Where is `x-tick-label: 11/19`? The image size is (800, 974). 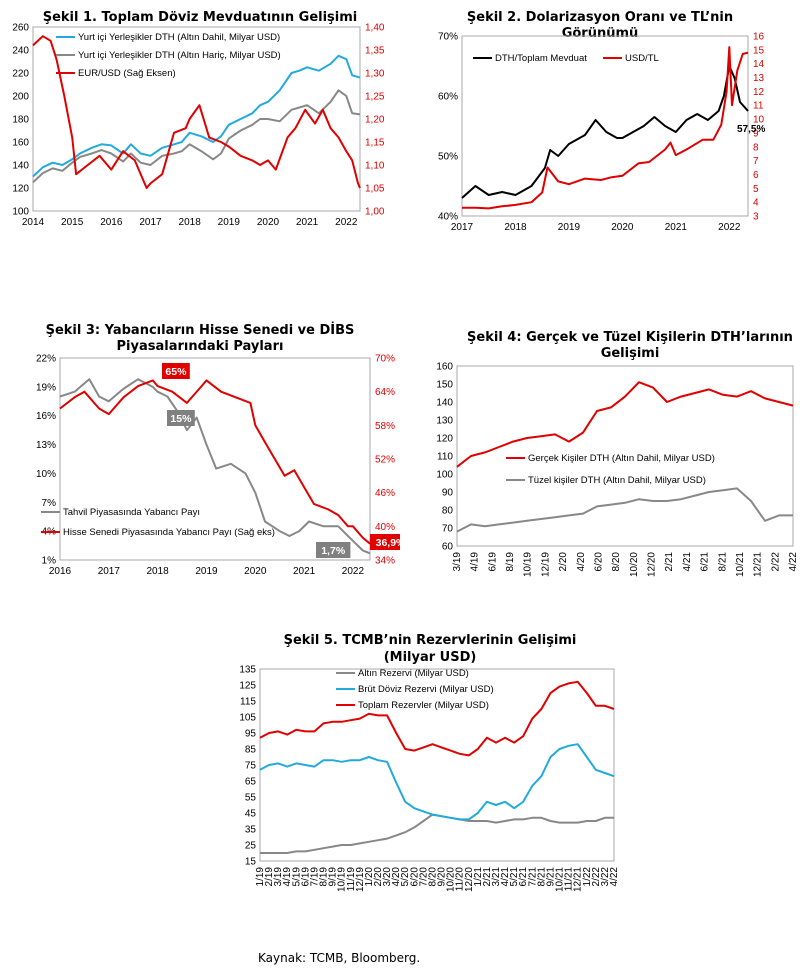
x-tick-label: 11/19 is located at coordinates (351, 879).